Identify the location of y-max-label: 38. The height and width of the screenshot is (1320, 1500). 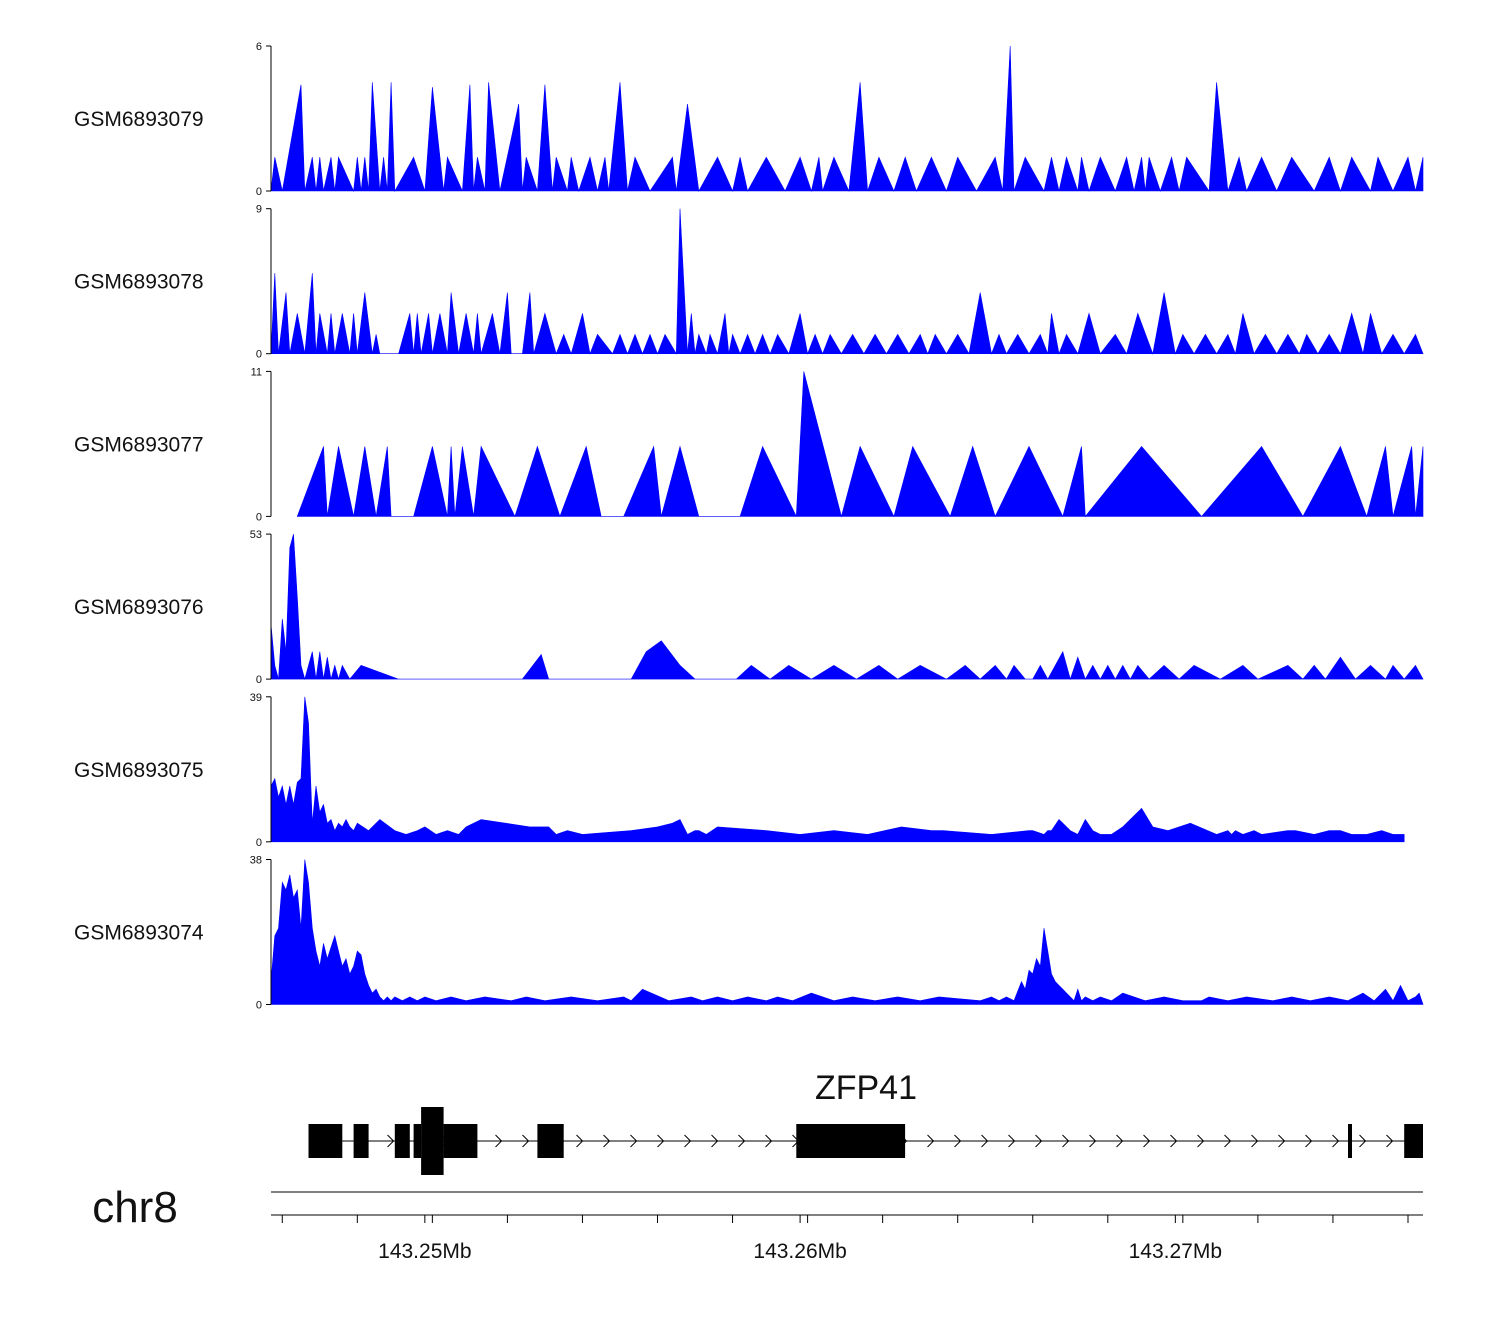
(256, 861).